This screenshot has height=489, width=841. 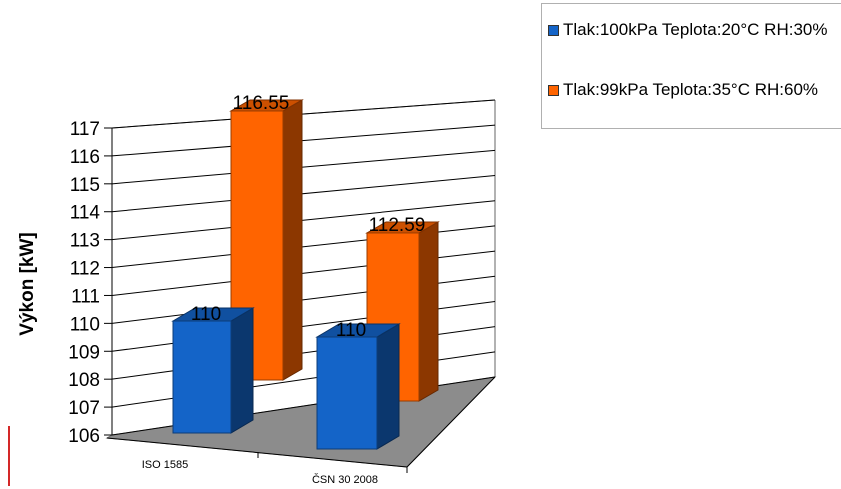 What do you see at coordinates (84, 380) in the screenshot?
I see `y-tick-label: 108` at bounding box center [84, 380].